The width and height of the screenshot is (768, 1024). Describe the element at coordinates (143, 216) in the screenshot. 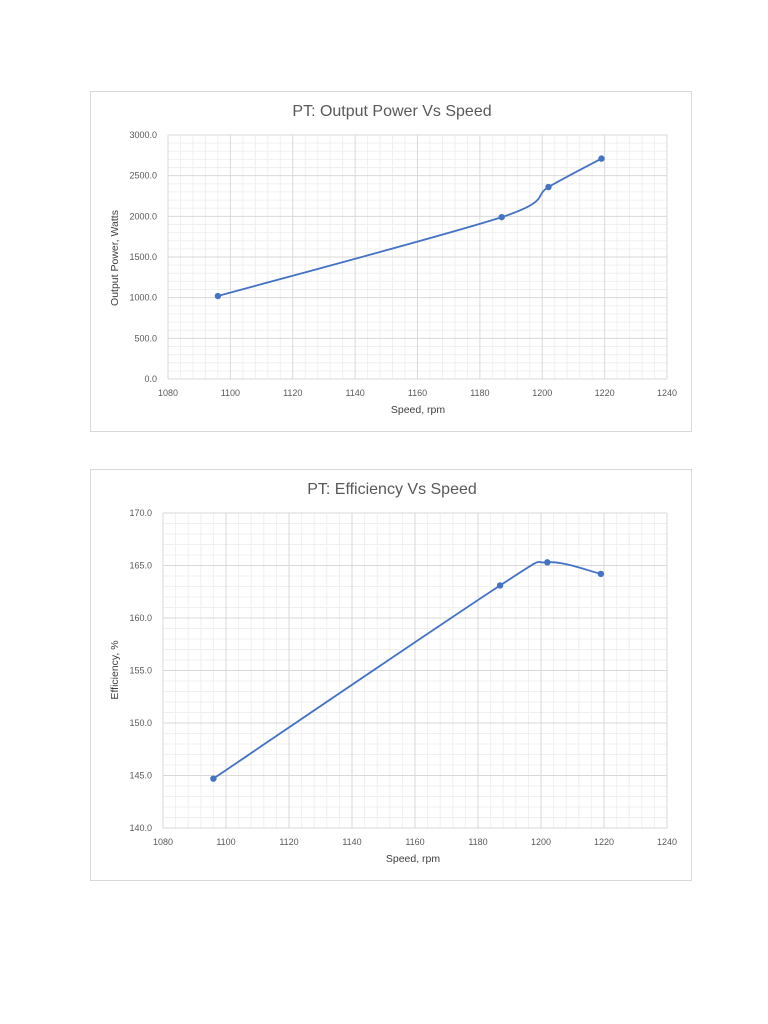

I see `y-tick-label: 2000.0` at that location.